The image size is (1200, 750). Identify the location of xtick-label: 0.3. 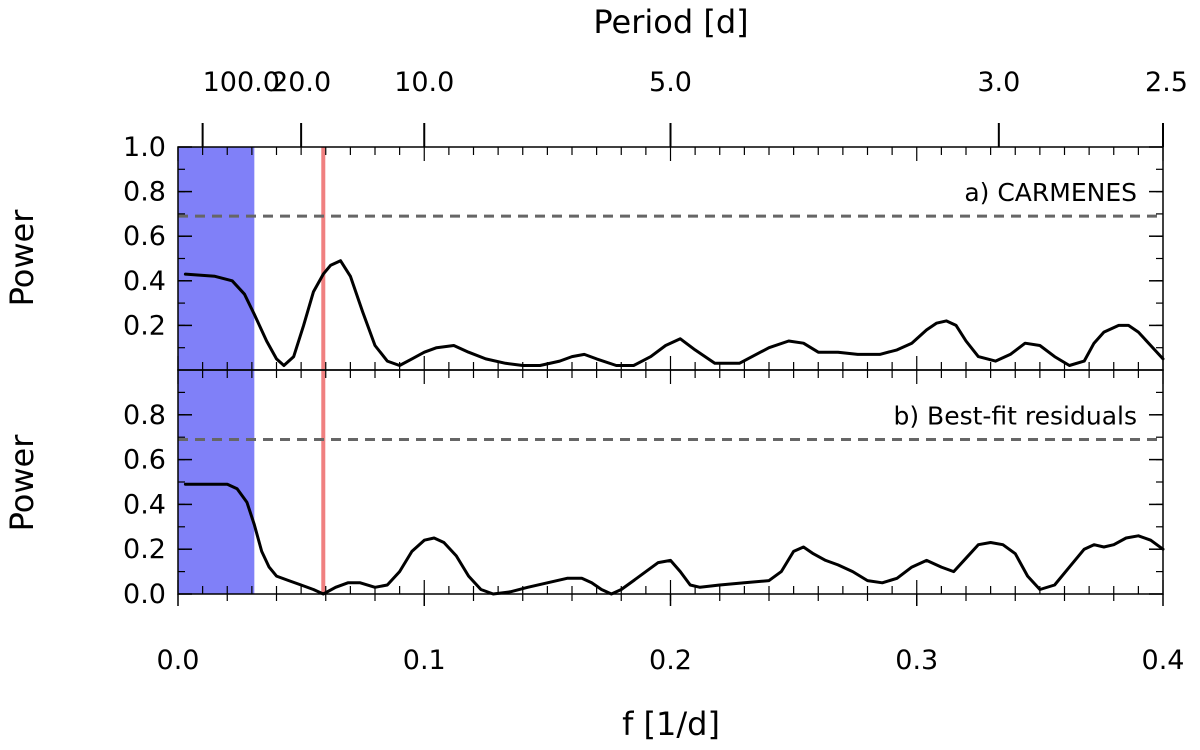
(916, 660).